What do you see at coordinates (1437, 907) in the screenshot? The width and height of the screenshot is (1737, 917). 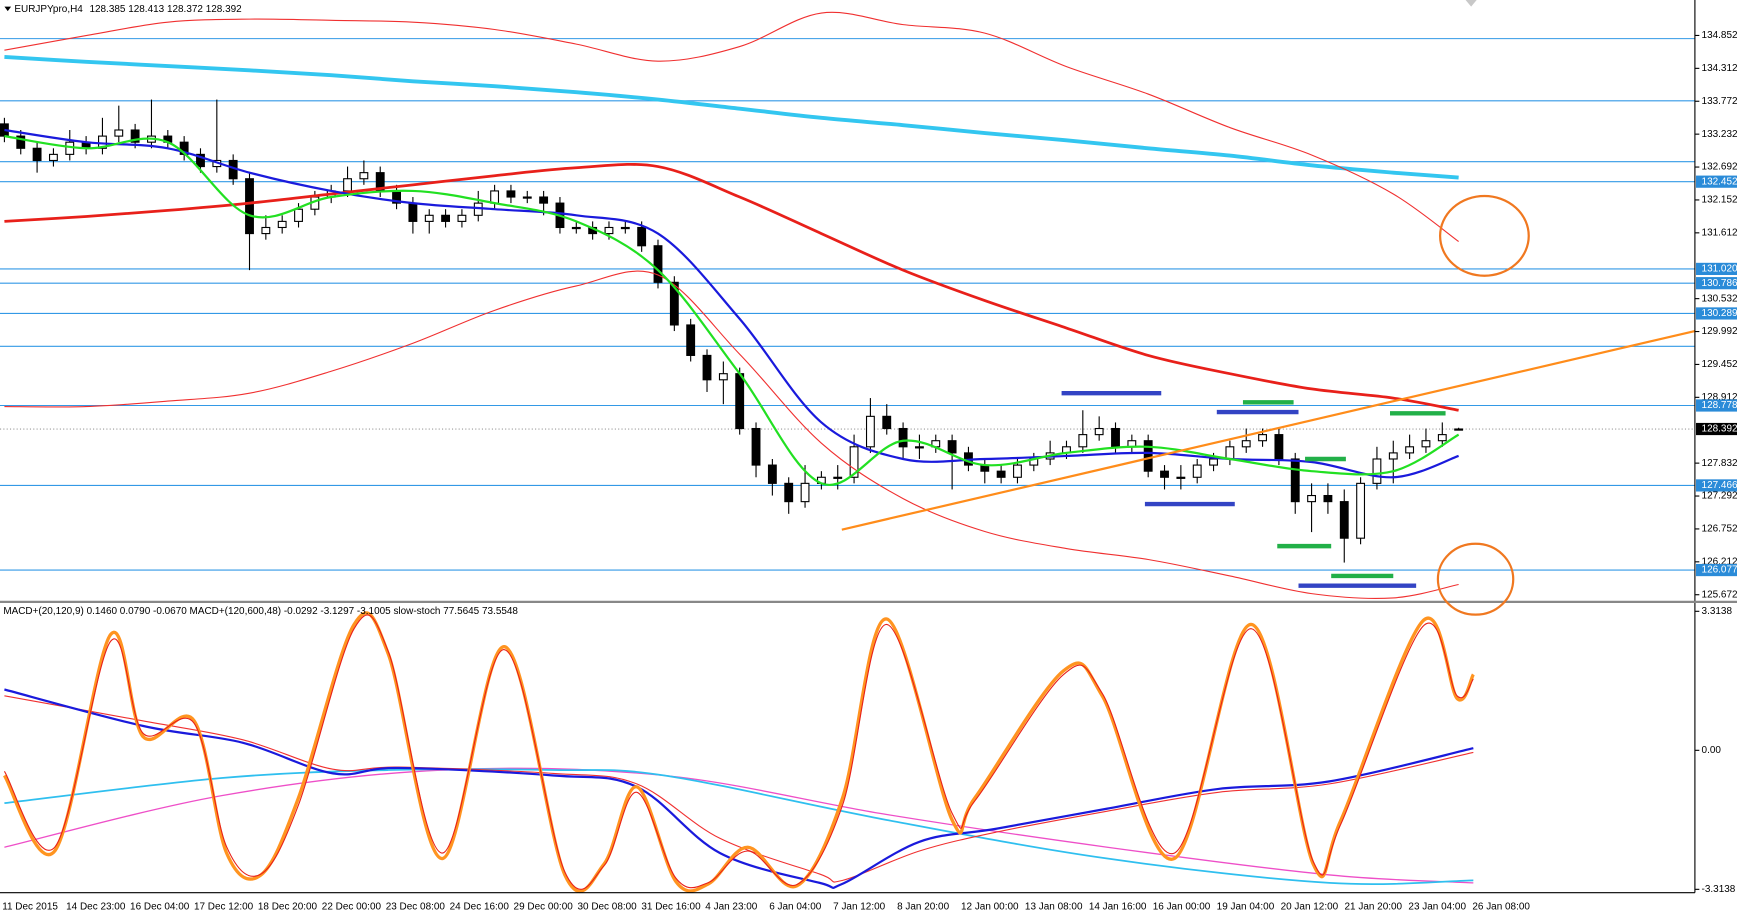 I see `x-tick-label: 23 Jan 04:00` at bounding box center [1437, 907].